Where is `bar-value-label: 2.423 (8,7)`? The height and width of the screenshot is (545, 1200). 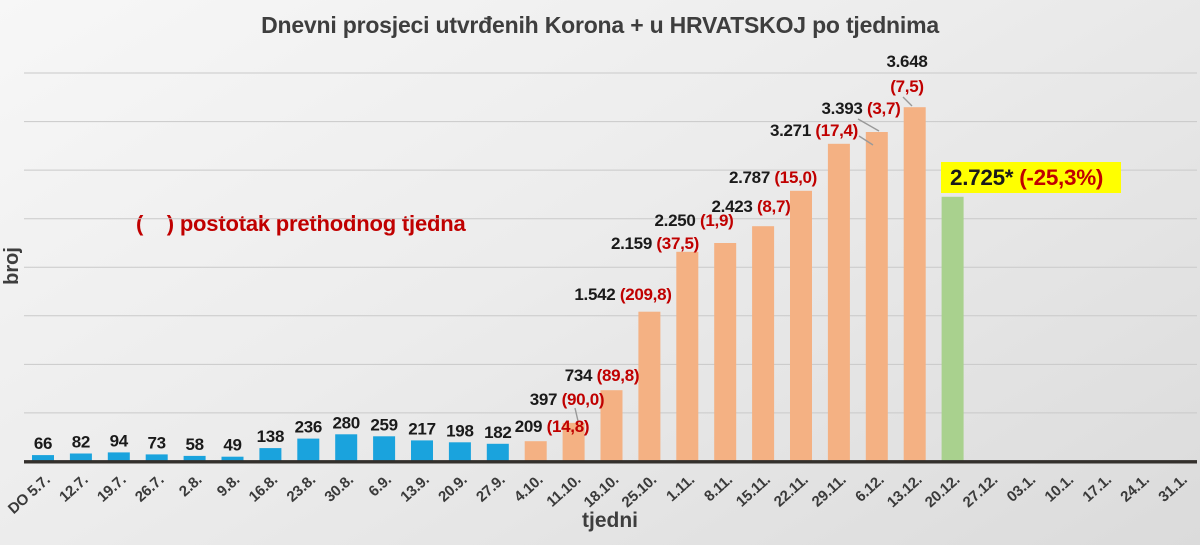 bar-value-label: 2.423 (8,7) is located at coordinates (751, 206).